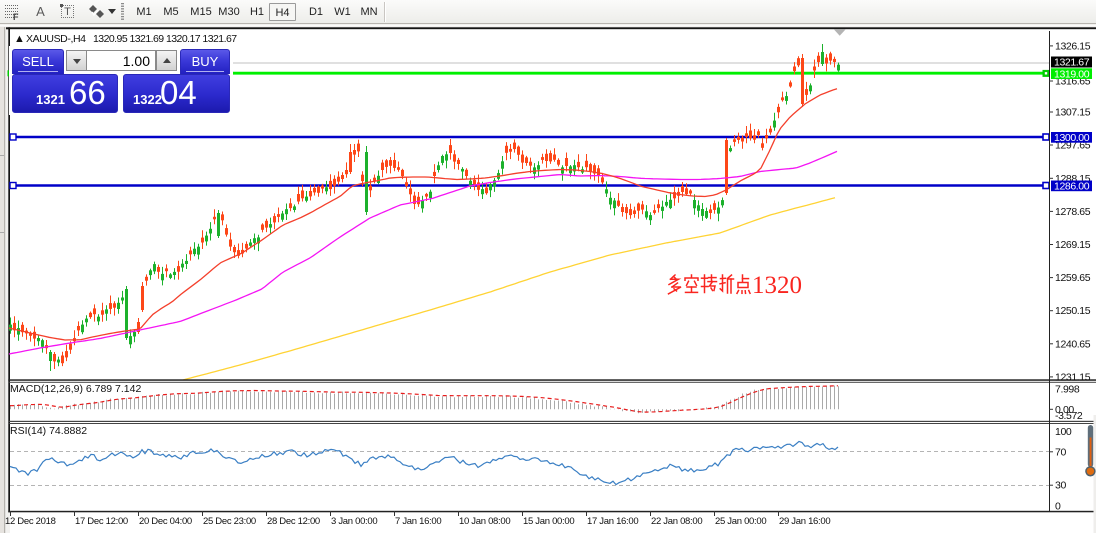  What do you see at coordinates (740, 521) in the screenshot?
I see `svg-text: 25 Jan 00:00` at bounding box center [740, 521].